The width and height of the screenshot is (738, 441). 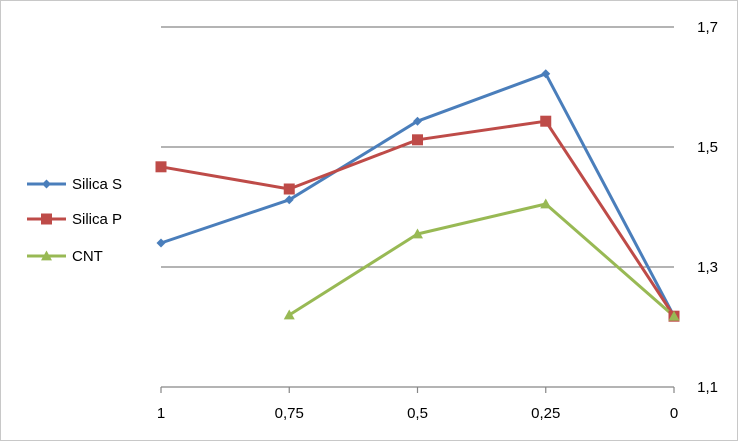 I want to click on legend: Silica S Silica P CNT, so click(x=74, y=220).